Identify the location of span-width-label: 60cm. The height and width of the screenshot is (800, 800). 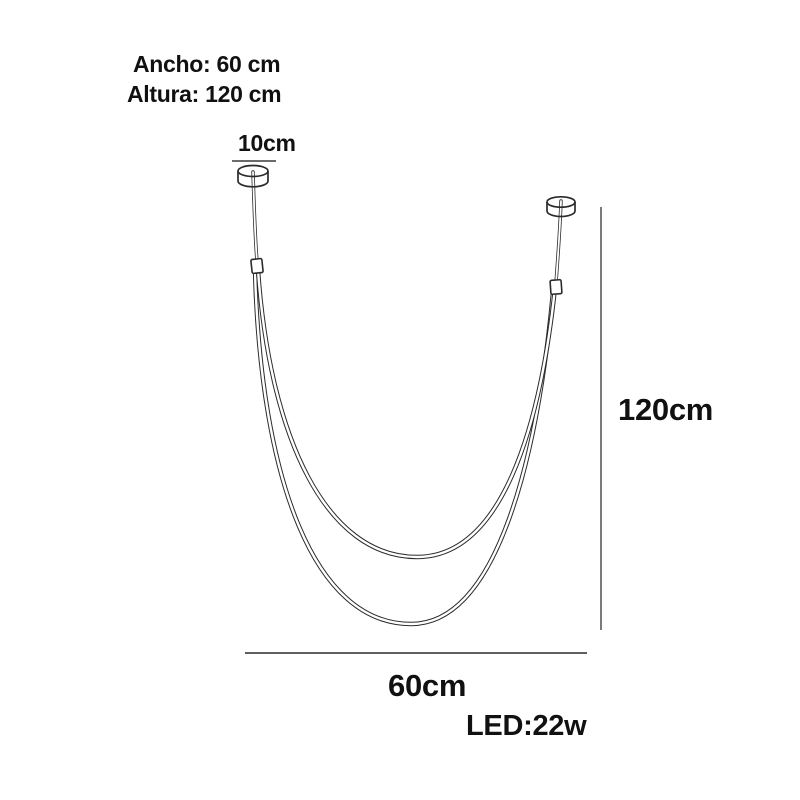
(427, 685).